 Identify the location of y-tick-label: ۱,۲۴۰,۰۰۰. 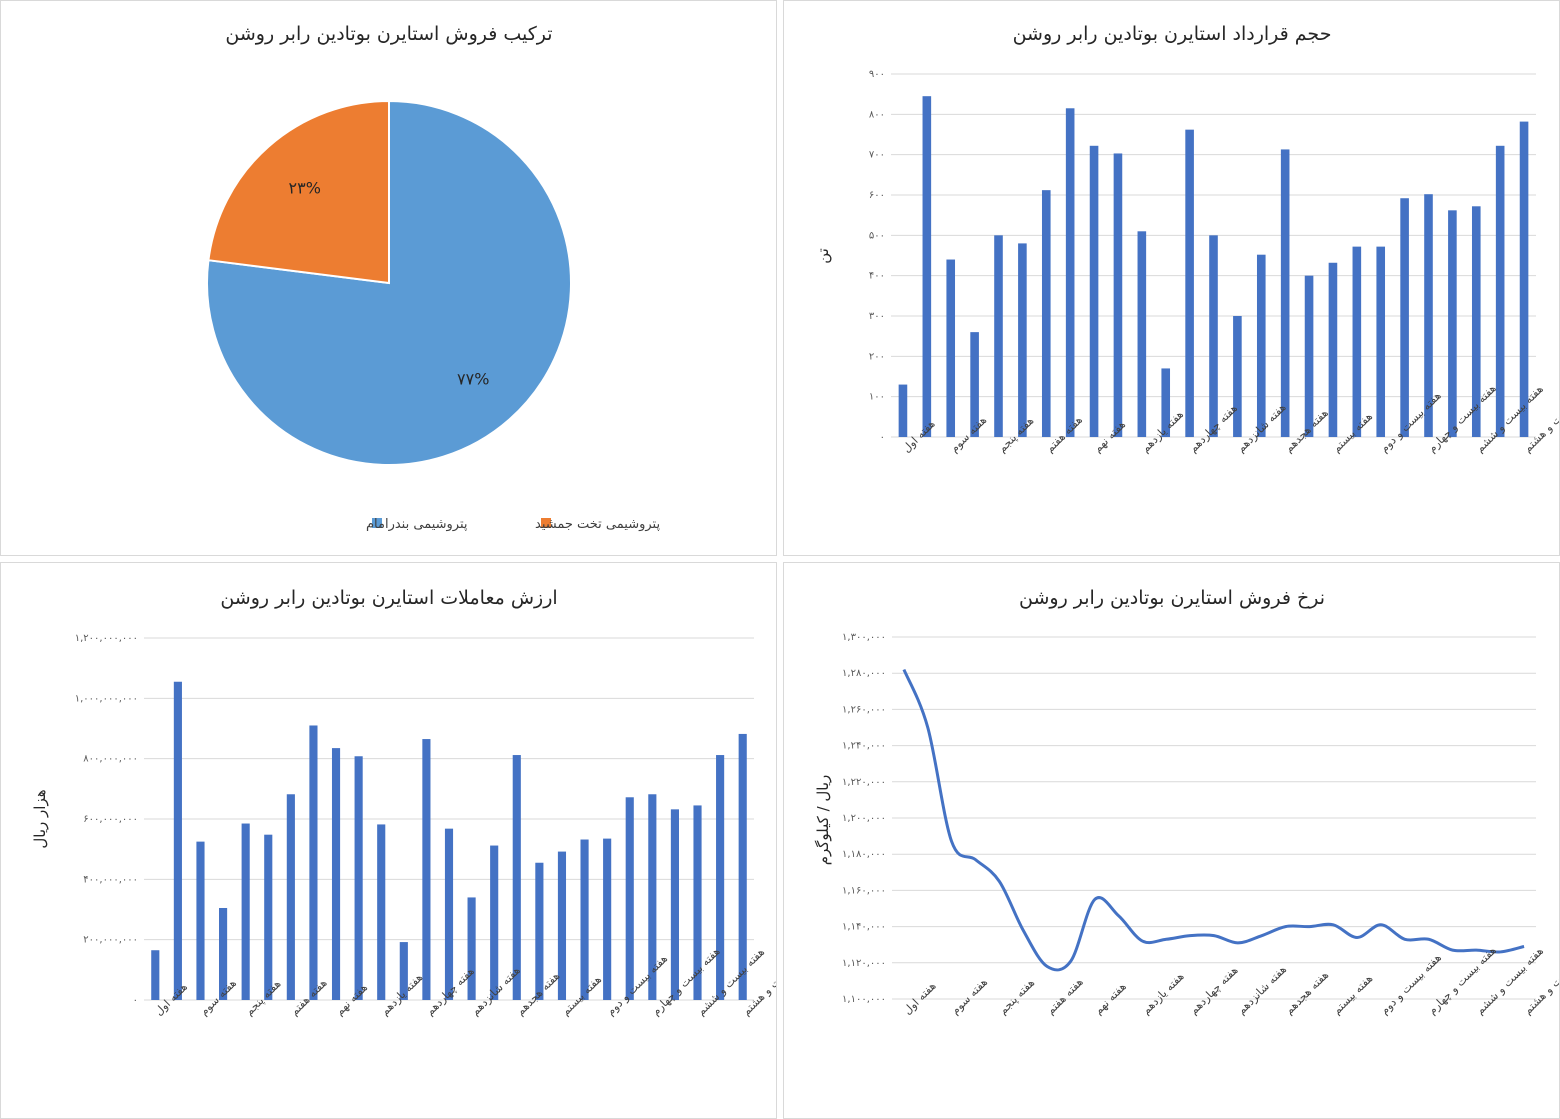
(864, 746).